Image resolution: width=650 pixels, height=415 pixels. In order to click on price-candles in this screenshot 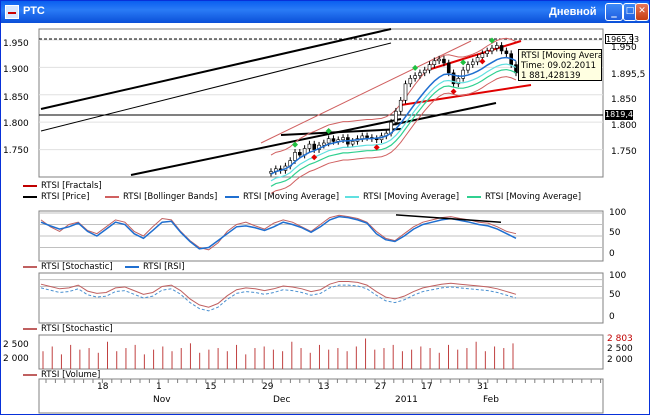, I will do `click(393, 109)`.